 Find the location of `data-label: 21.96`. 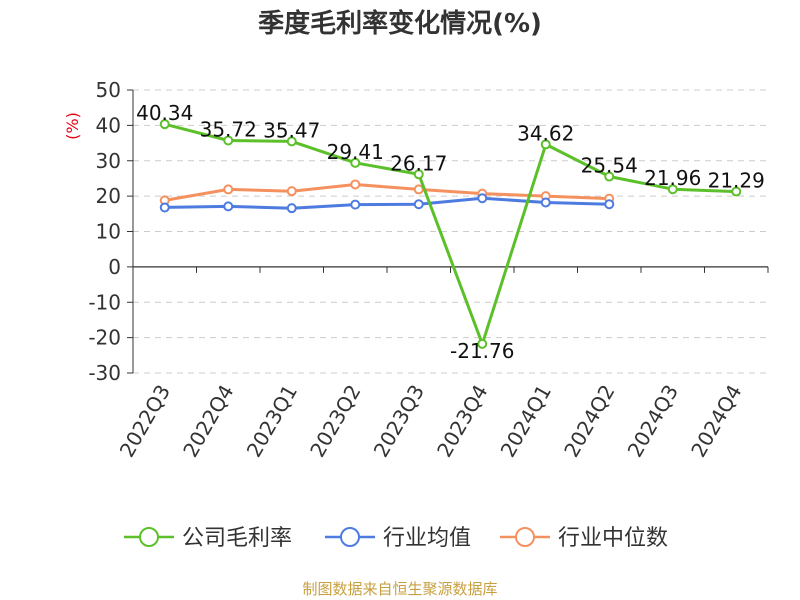

data-label: 21.96 is located at coordinates (672, 178).